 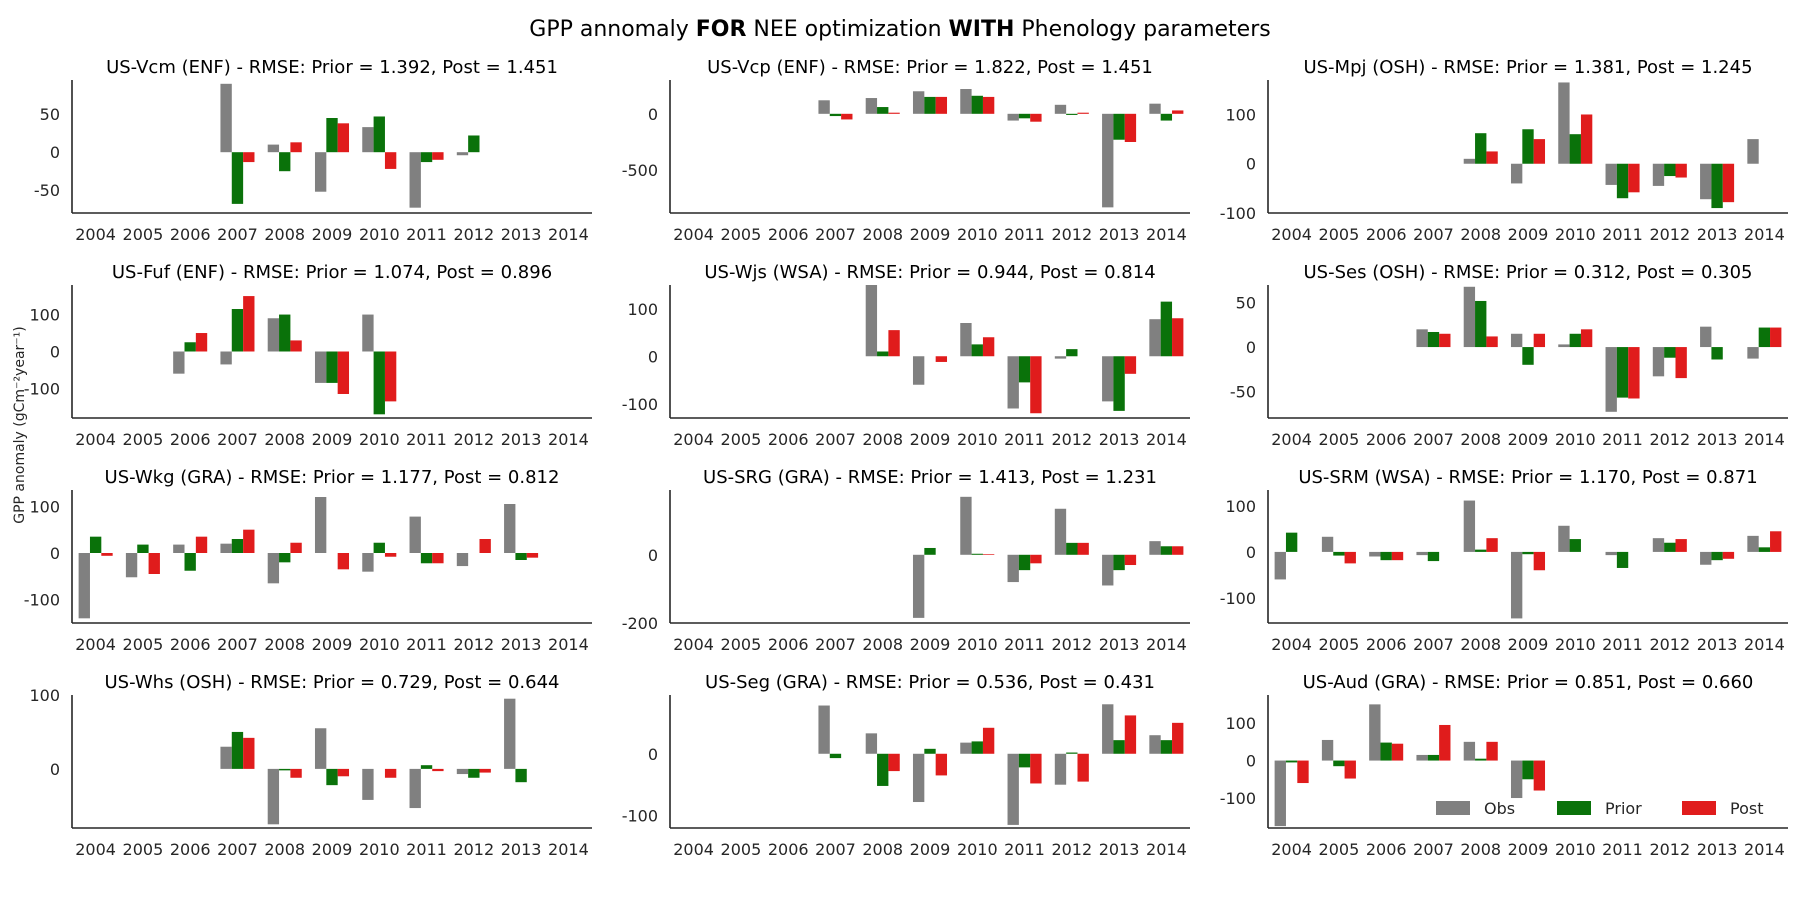 I want to click on y-tick-label: 100, so click(x=642, y=309).